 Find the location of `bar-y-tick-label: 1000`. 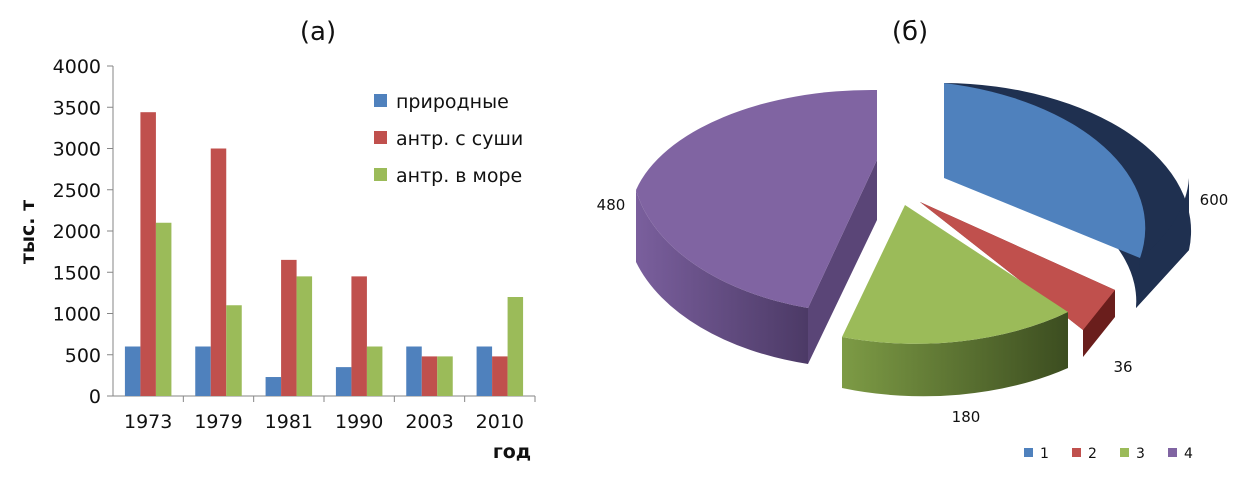

bar-y-tick-label: 1000 is located at coordinates (77, 315).